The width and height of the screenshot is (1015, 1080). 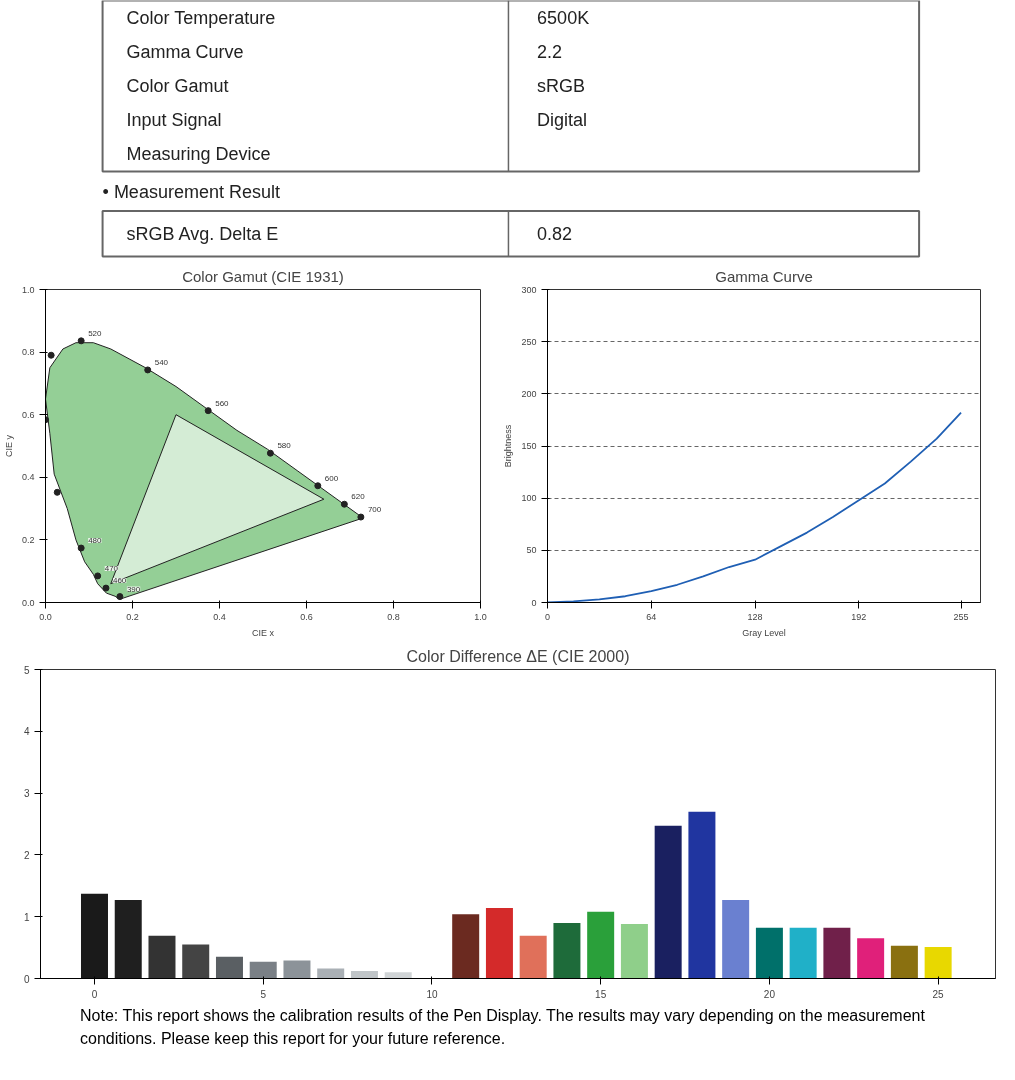 I want to click on y-tick-label: 0.4, so click(x=28, y=477).